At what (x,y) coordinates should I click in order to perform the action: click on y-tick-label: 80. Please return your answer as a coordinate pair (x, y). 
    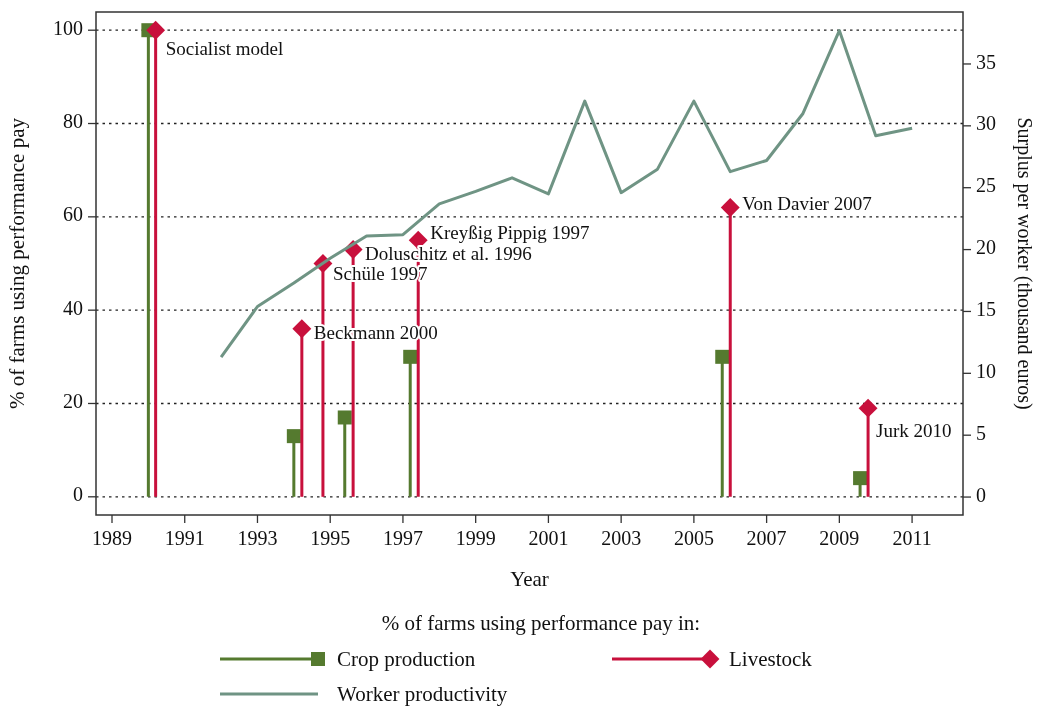
    Looking at the image, I should click on (73, 121).